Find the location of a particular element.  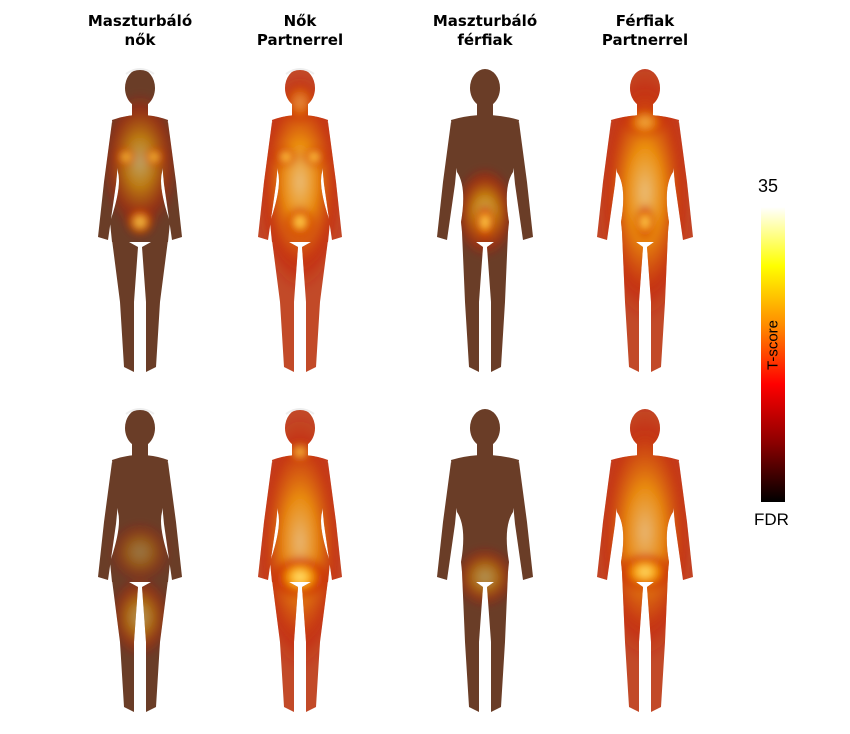

column-title-3: Maszturbáló férfiak is located at coordinates (485, 30).